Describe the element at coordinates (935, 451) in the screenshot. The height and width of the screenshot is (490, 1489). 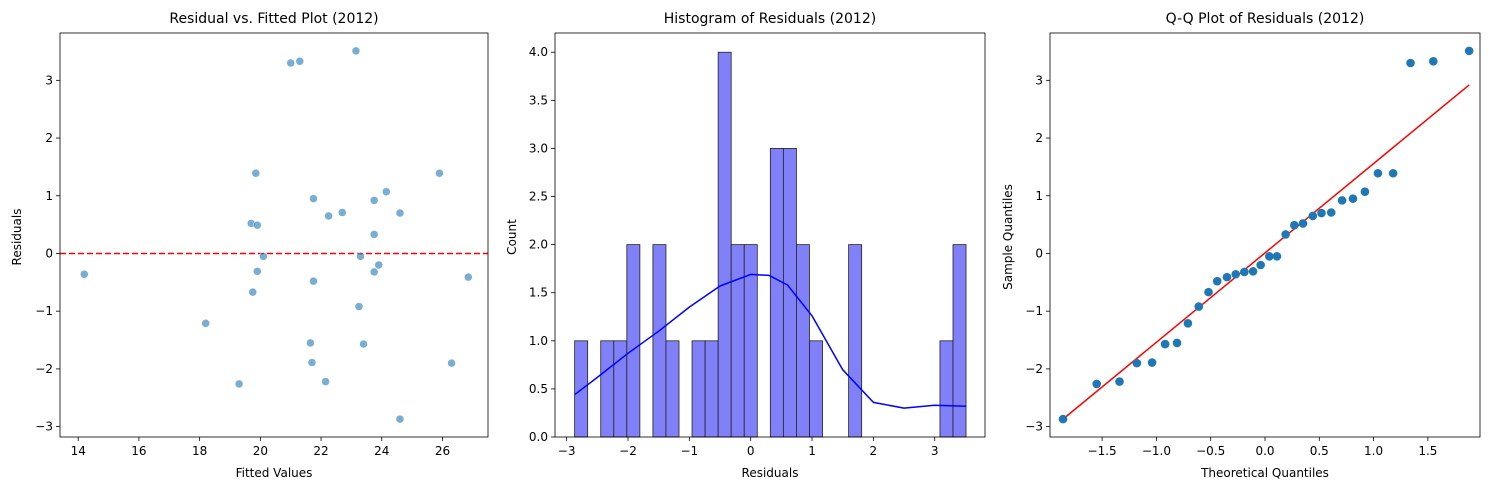
I see `x-tick-label: 3` at that location.